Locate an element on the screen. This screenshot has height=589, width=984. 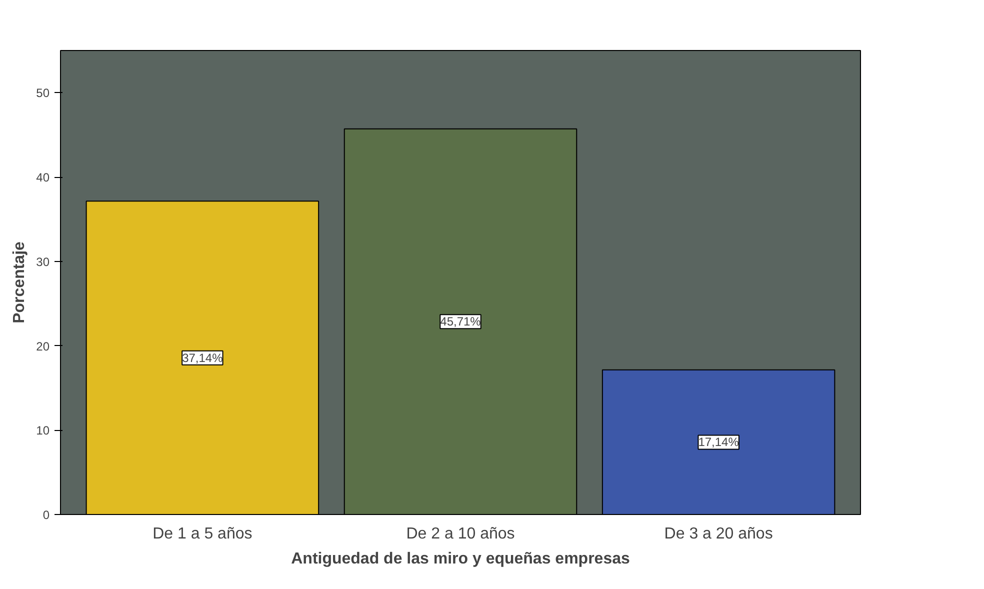
x-tick-label: De 1 a 5 años is located at coordinates (202, 534).